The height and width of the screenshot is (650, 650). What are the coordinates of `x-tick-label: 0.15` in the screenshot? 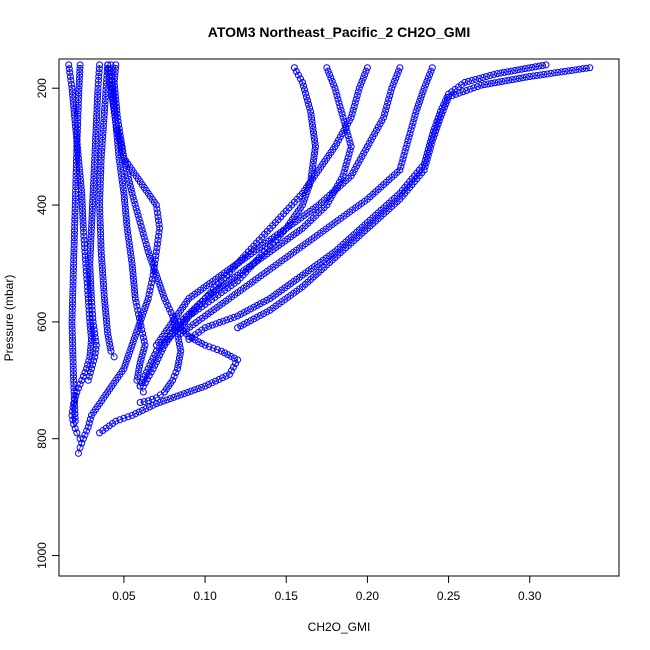 It's located at (287, 596).